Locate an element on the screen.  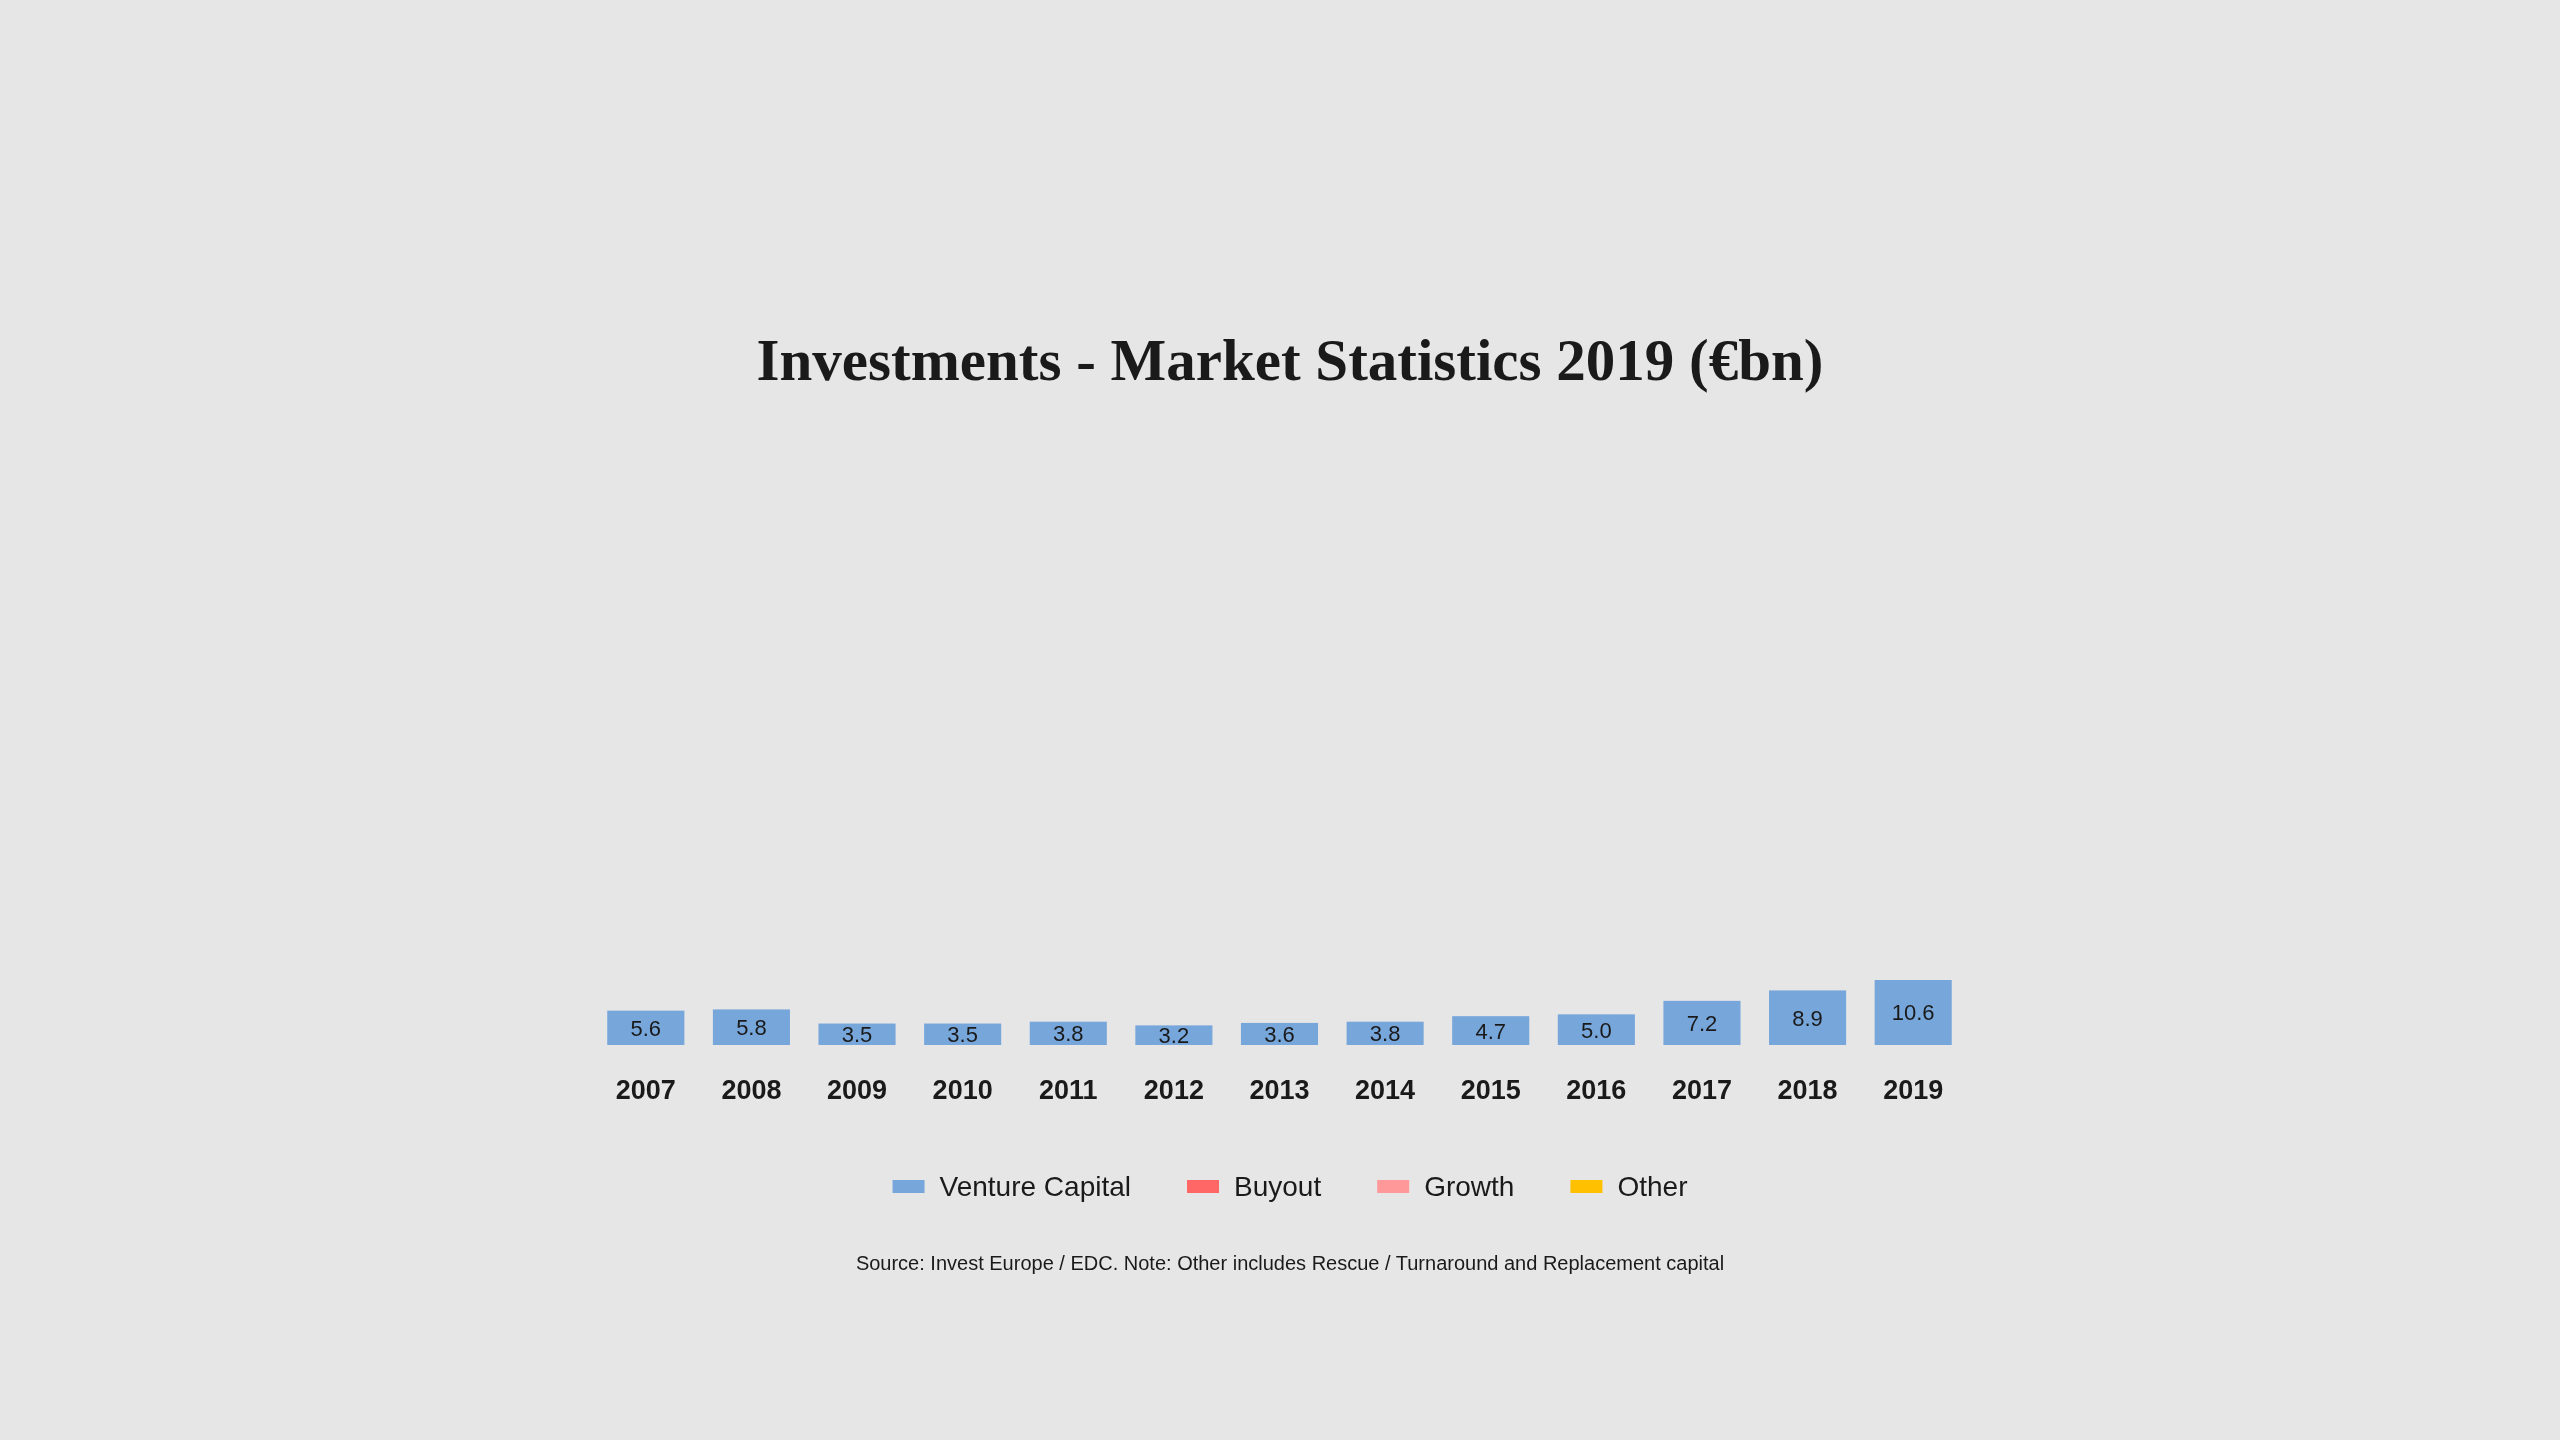
x-tick-label: 2009 is located at coordinates (857, 1090).